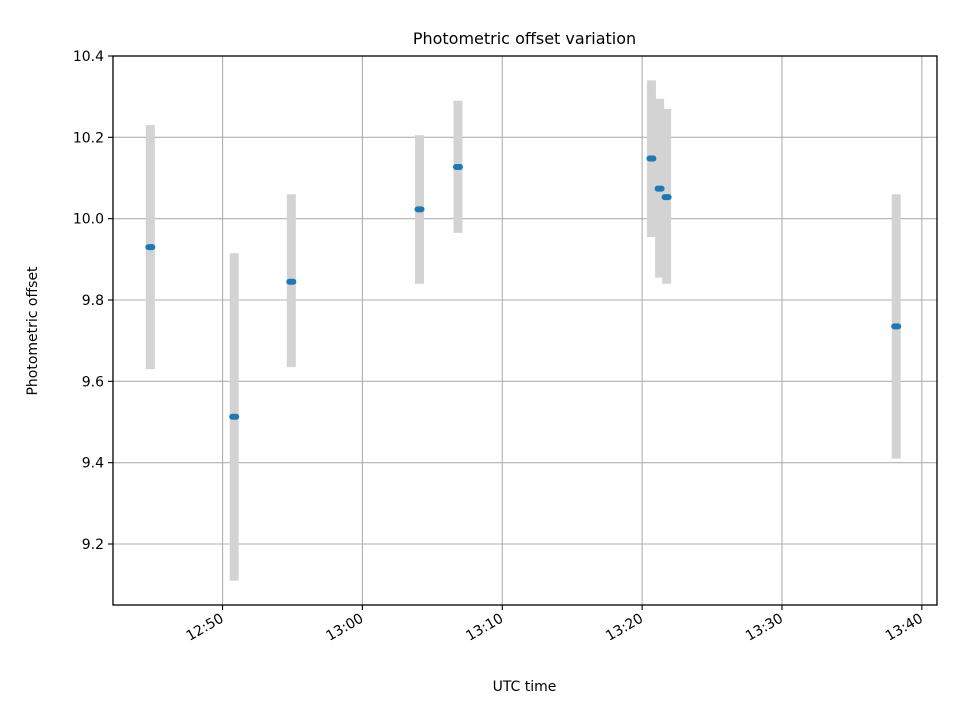 This screenshot has width=960, height=720. I want to click on y-tick-label: 9.6, so click(93, 382).